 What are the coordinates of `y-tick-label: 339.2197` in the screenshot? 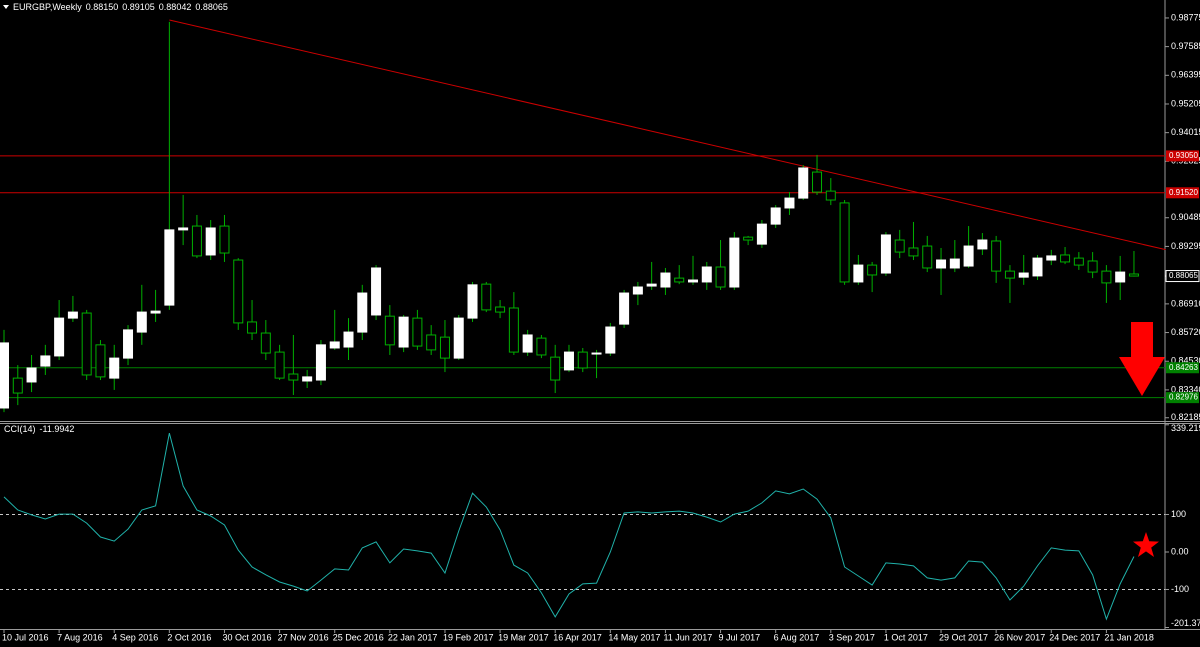 It's located at (1185, 428).